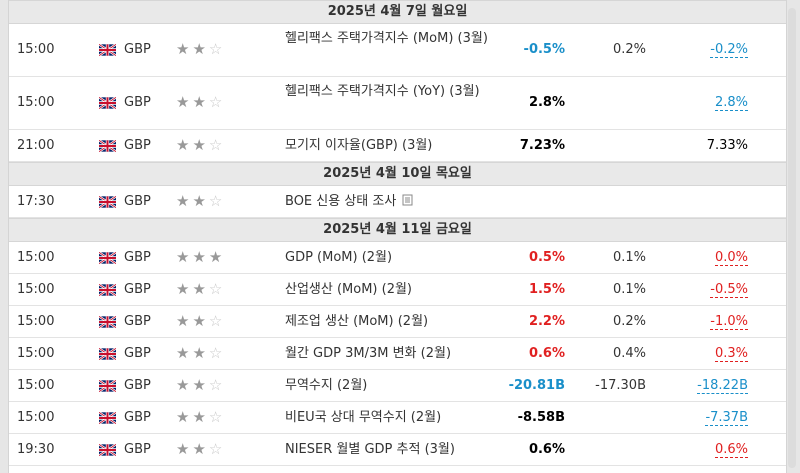 Image resolution: width=800 pixels, height=473 pixels. Describe the element at coordinates (731, 103) in the screenshot. I see `previous-value: 2.8%` at that location.